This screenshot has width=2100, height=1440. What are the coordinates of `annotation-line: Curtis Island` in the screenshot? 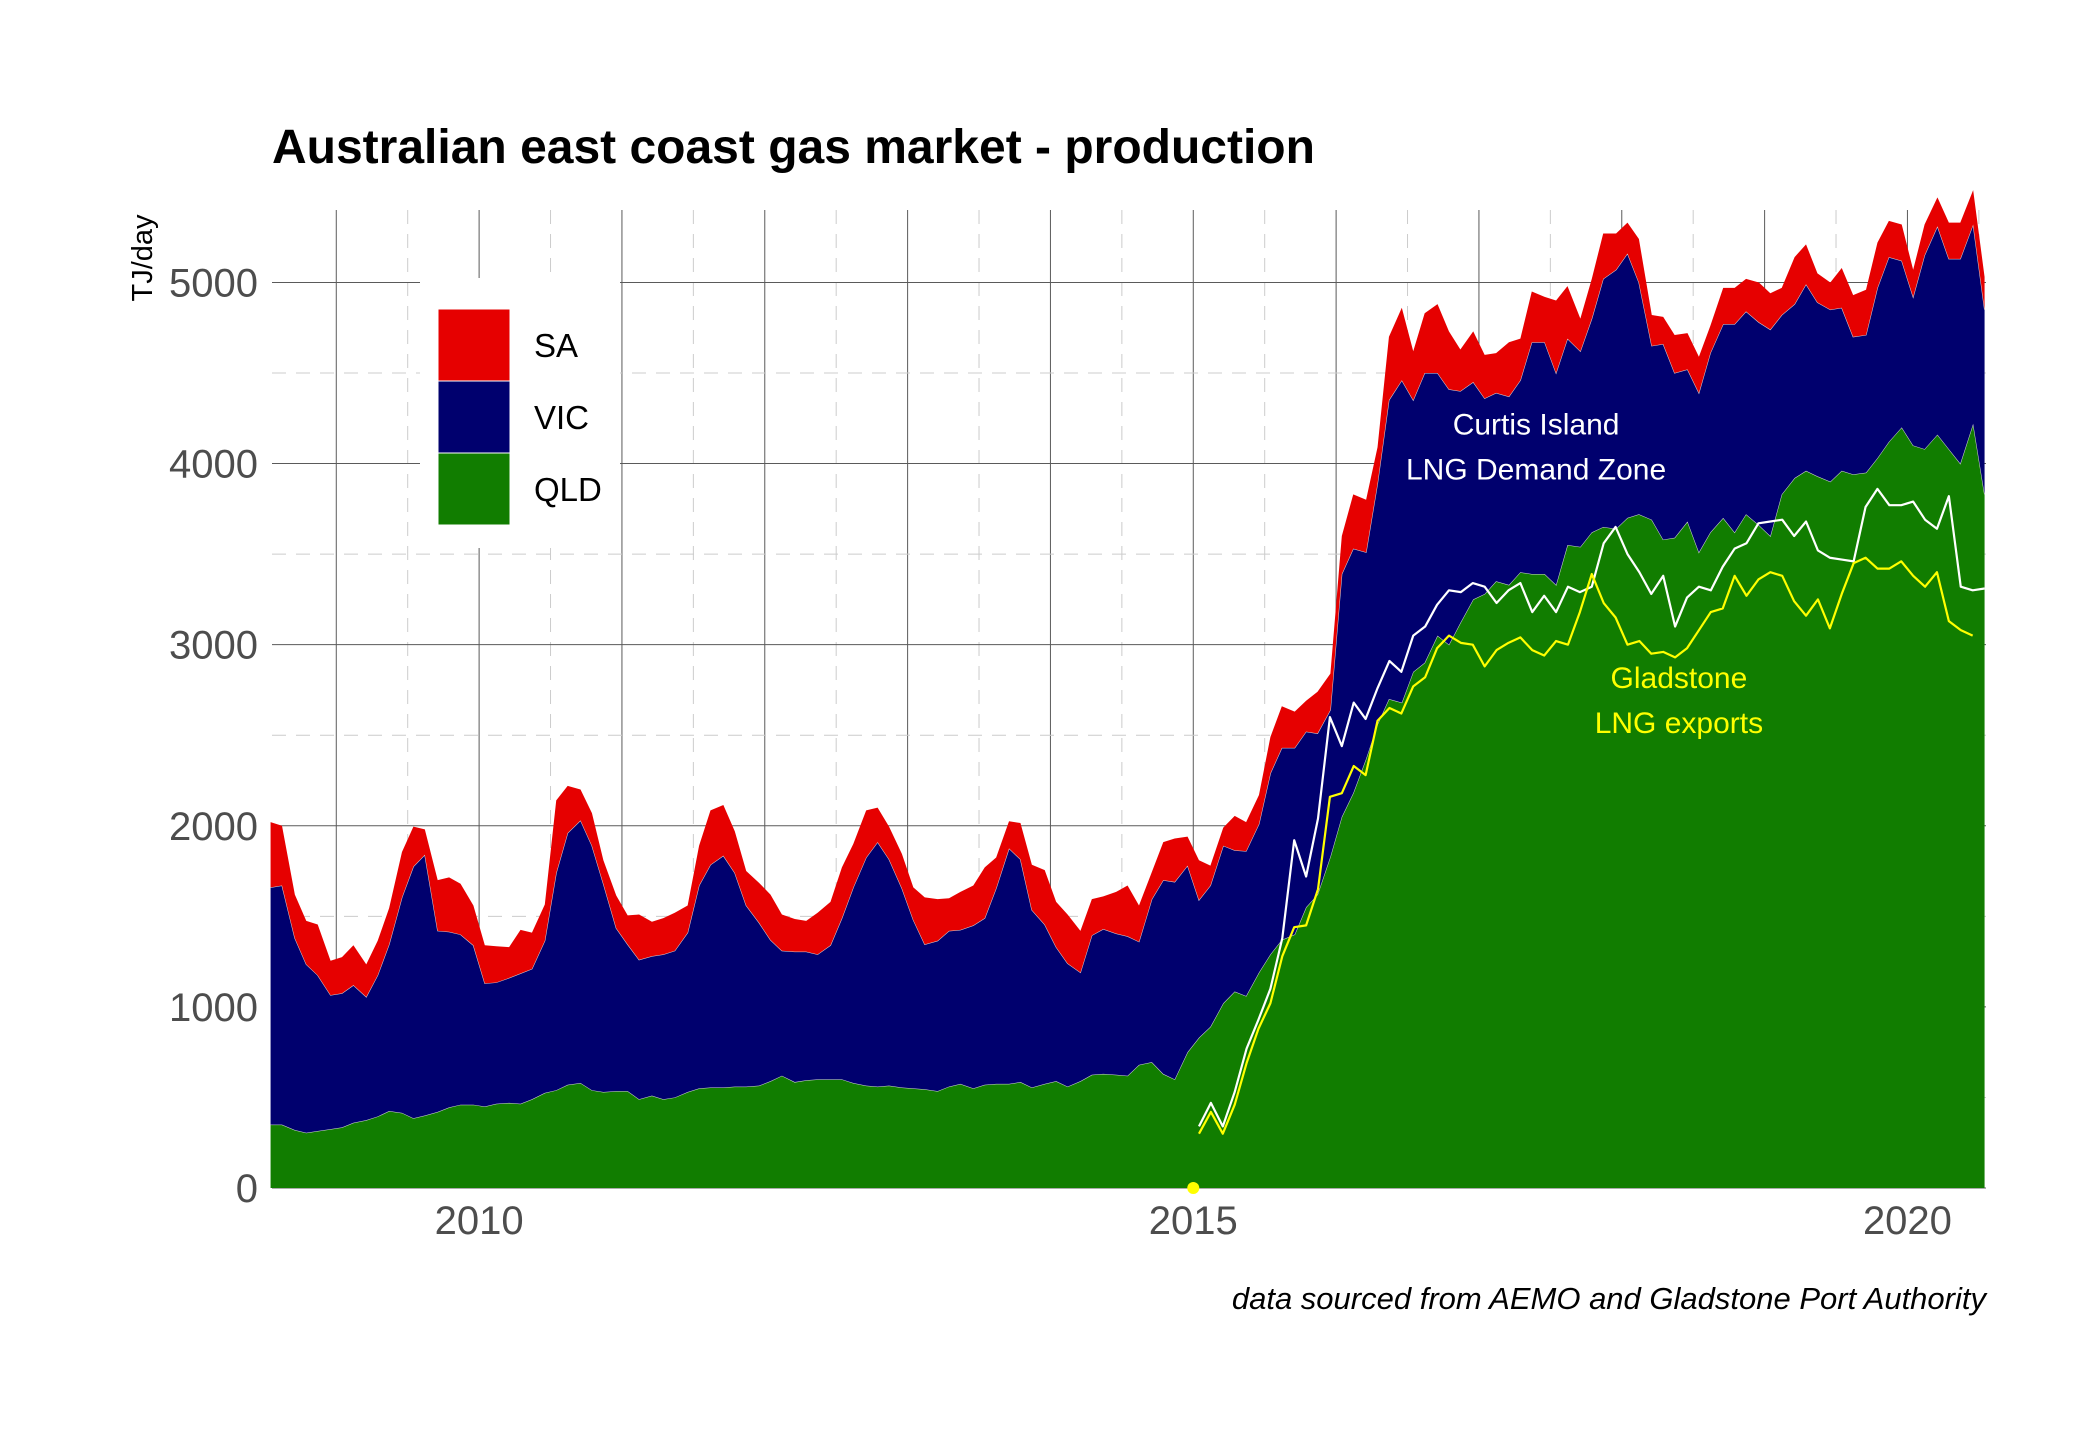 It's located at (1536, 425).